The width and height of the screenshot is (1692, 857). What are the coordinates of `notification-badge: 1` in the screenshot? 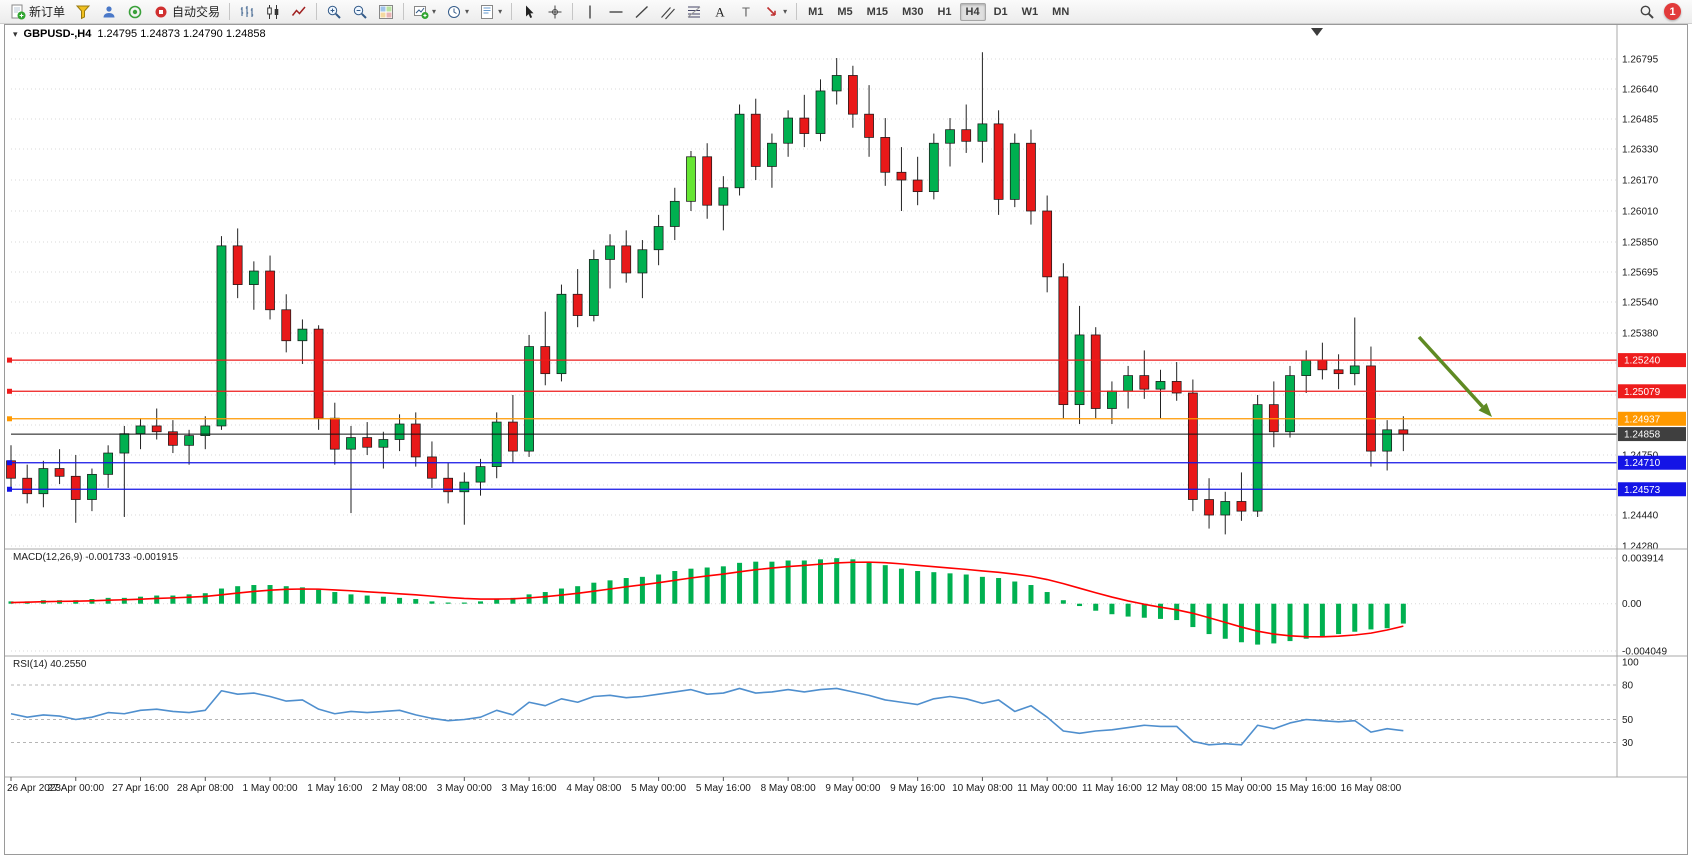 It's located at (1672, 11).